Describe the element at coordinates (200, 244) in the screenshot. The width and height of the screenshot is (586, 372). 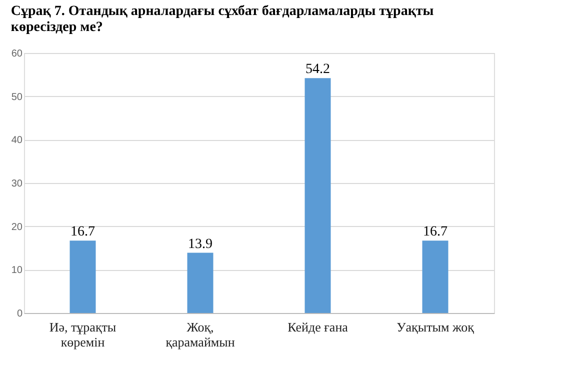
I see `data-label: 13.9` at that location.